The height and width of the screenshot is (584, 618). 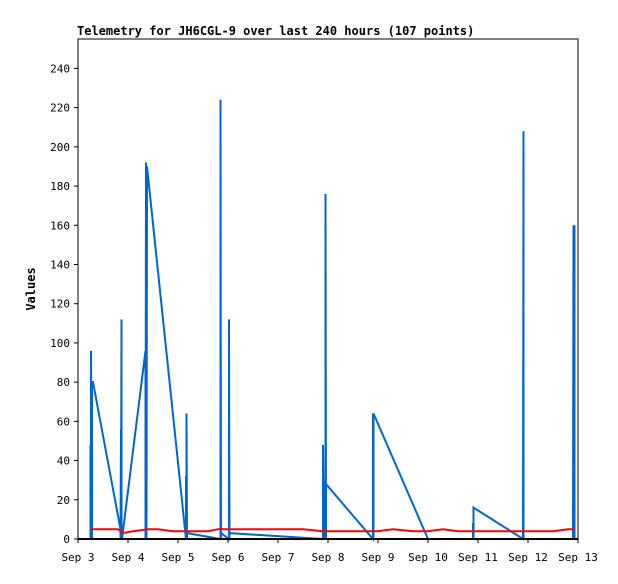 I want to click on x-tick-label: Sep 4, so click(x=127, y=557).